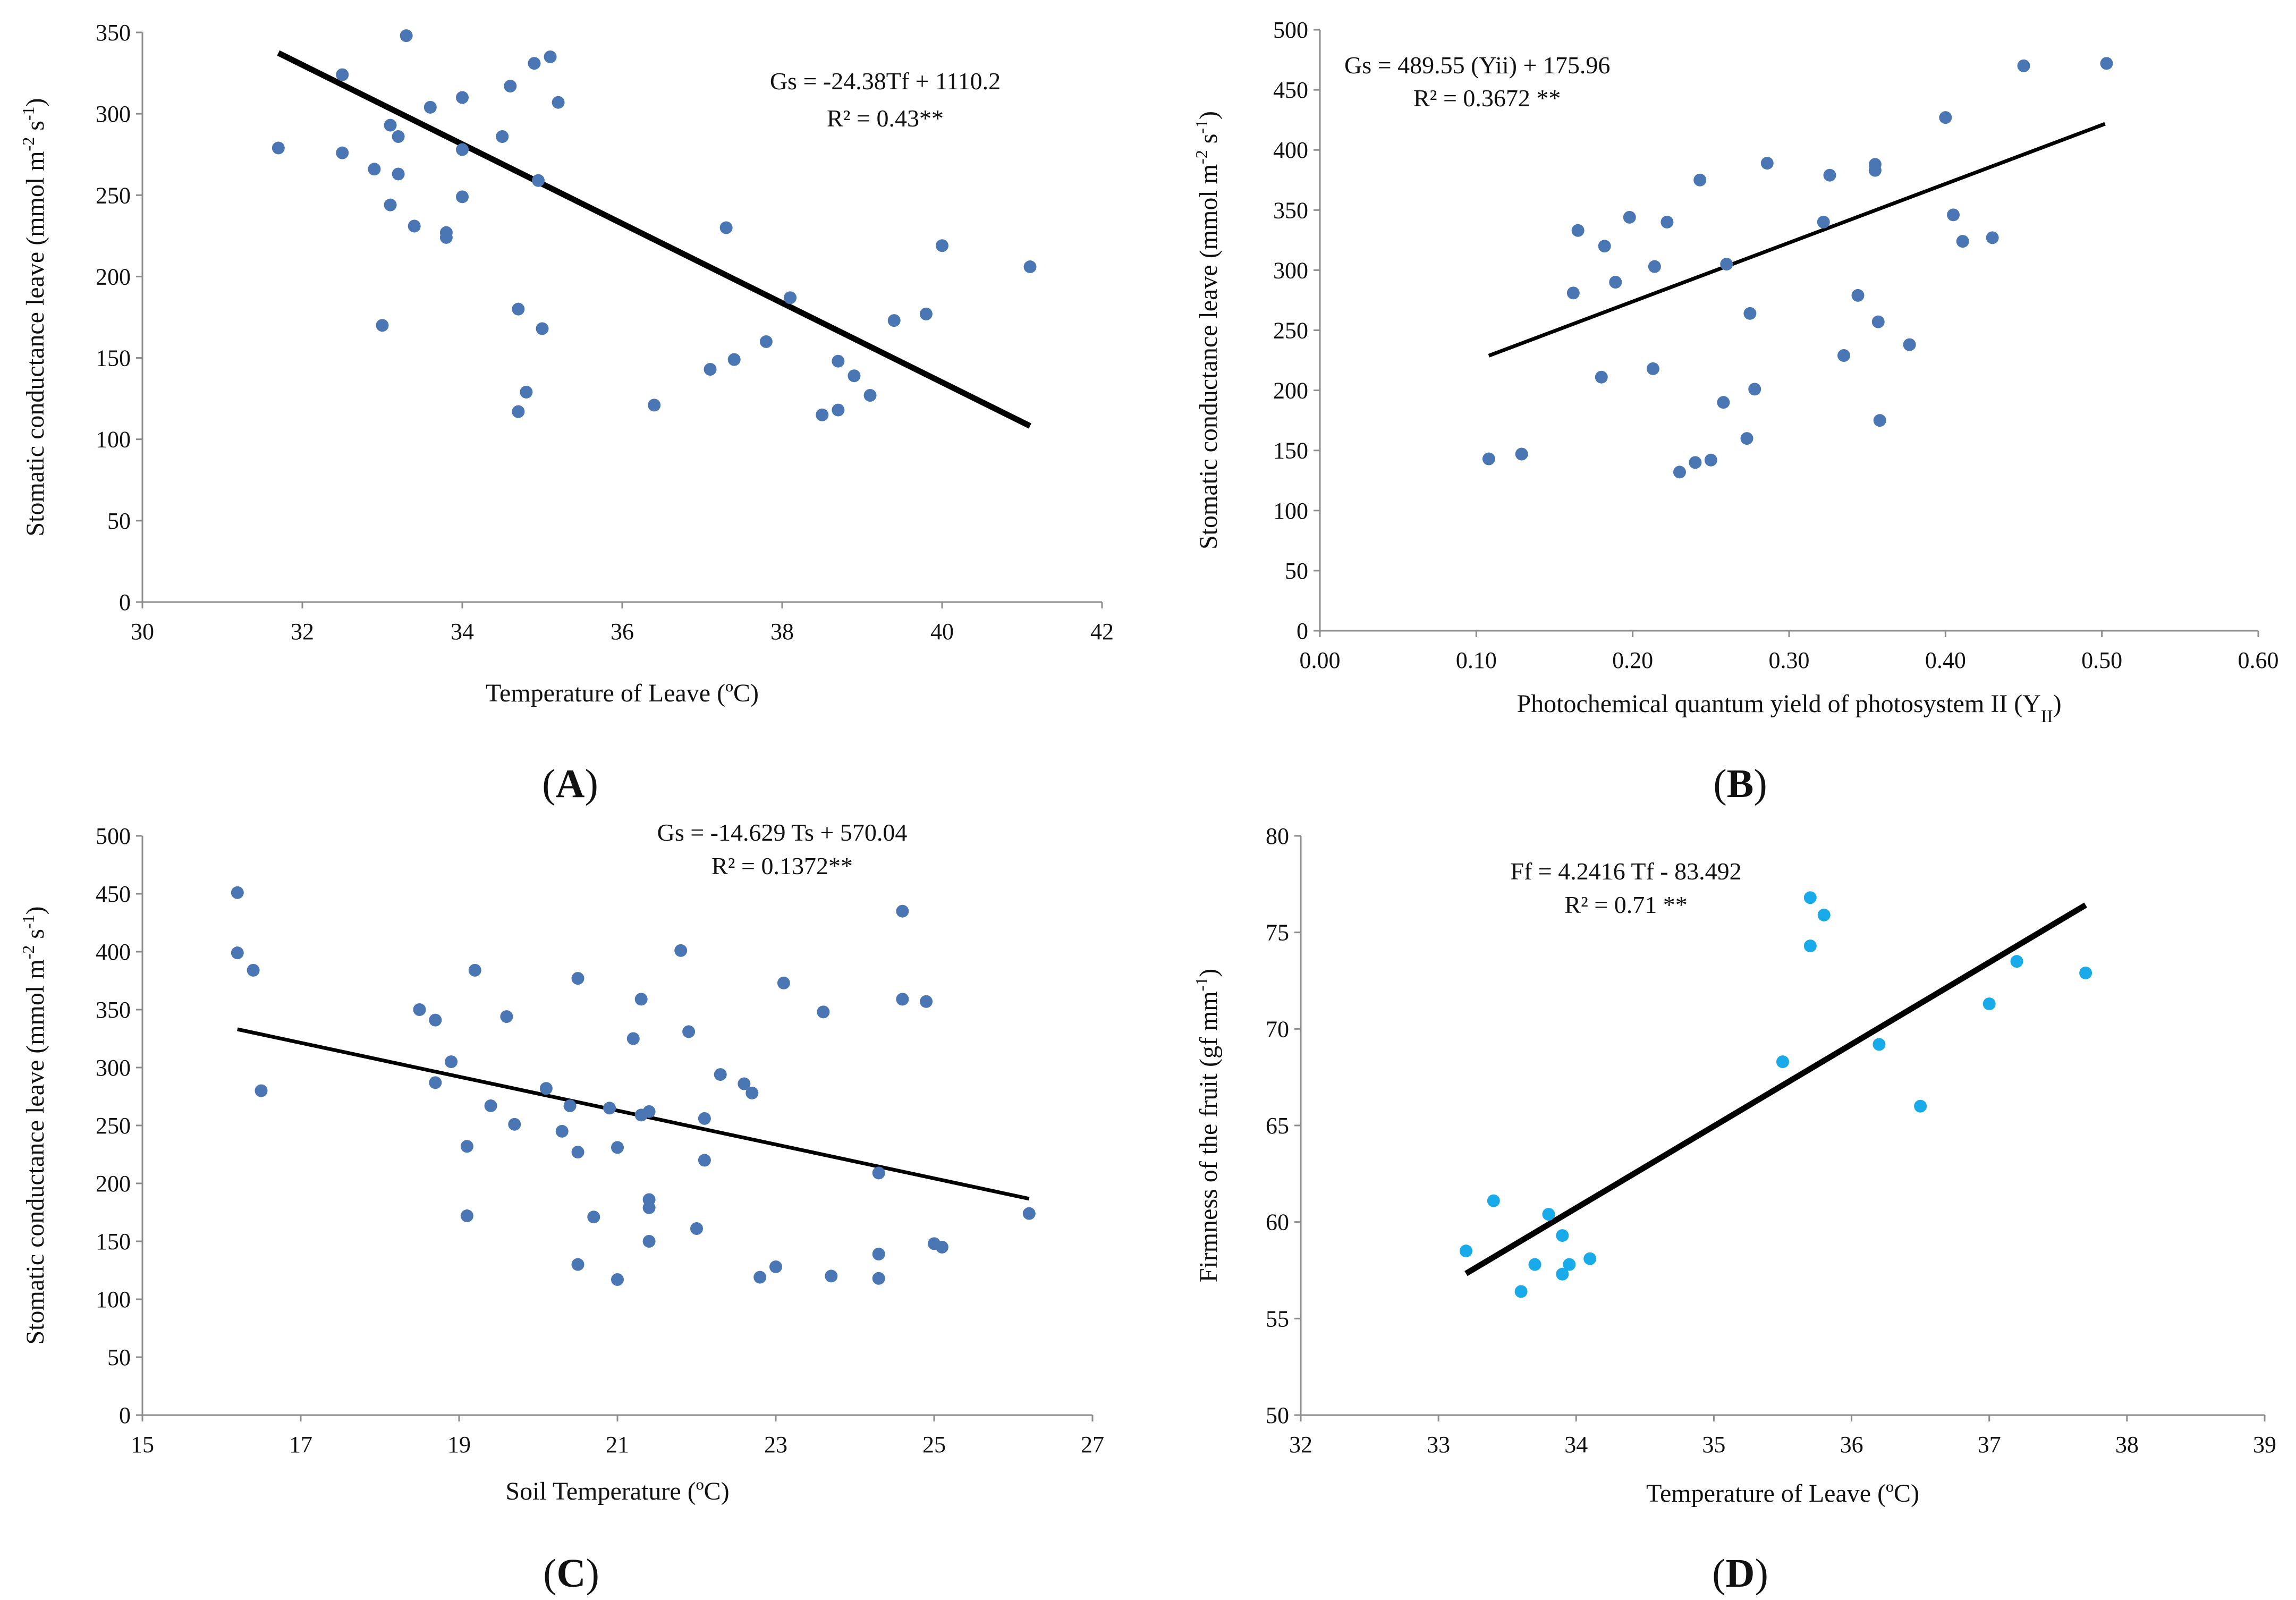 The image size is (2296, 1600). Describe the element at coordinates (1789, 660) in the screenshot. I see `x-tick-label: 0.30` at that location.